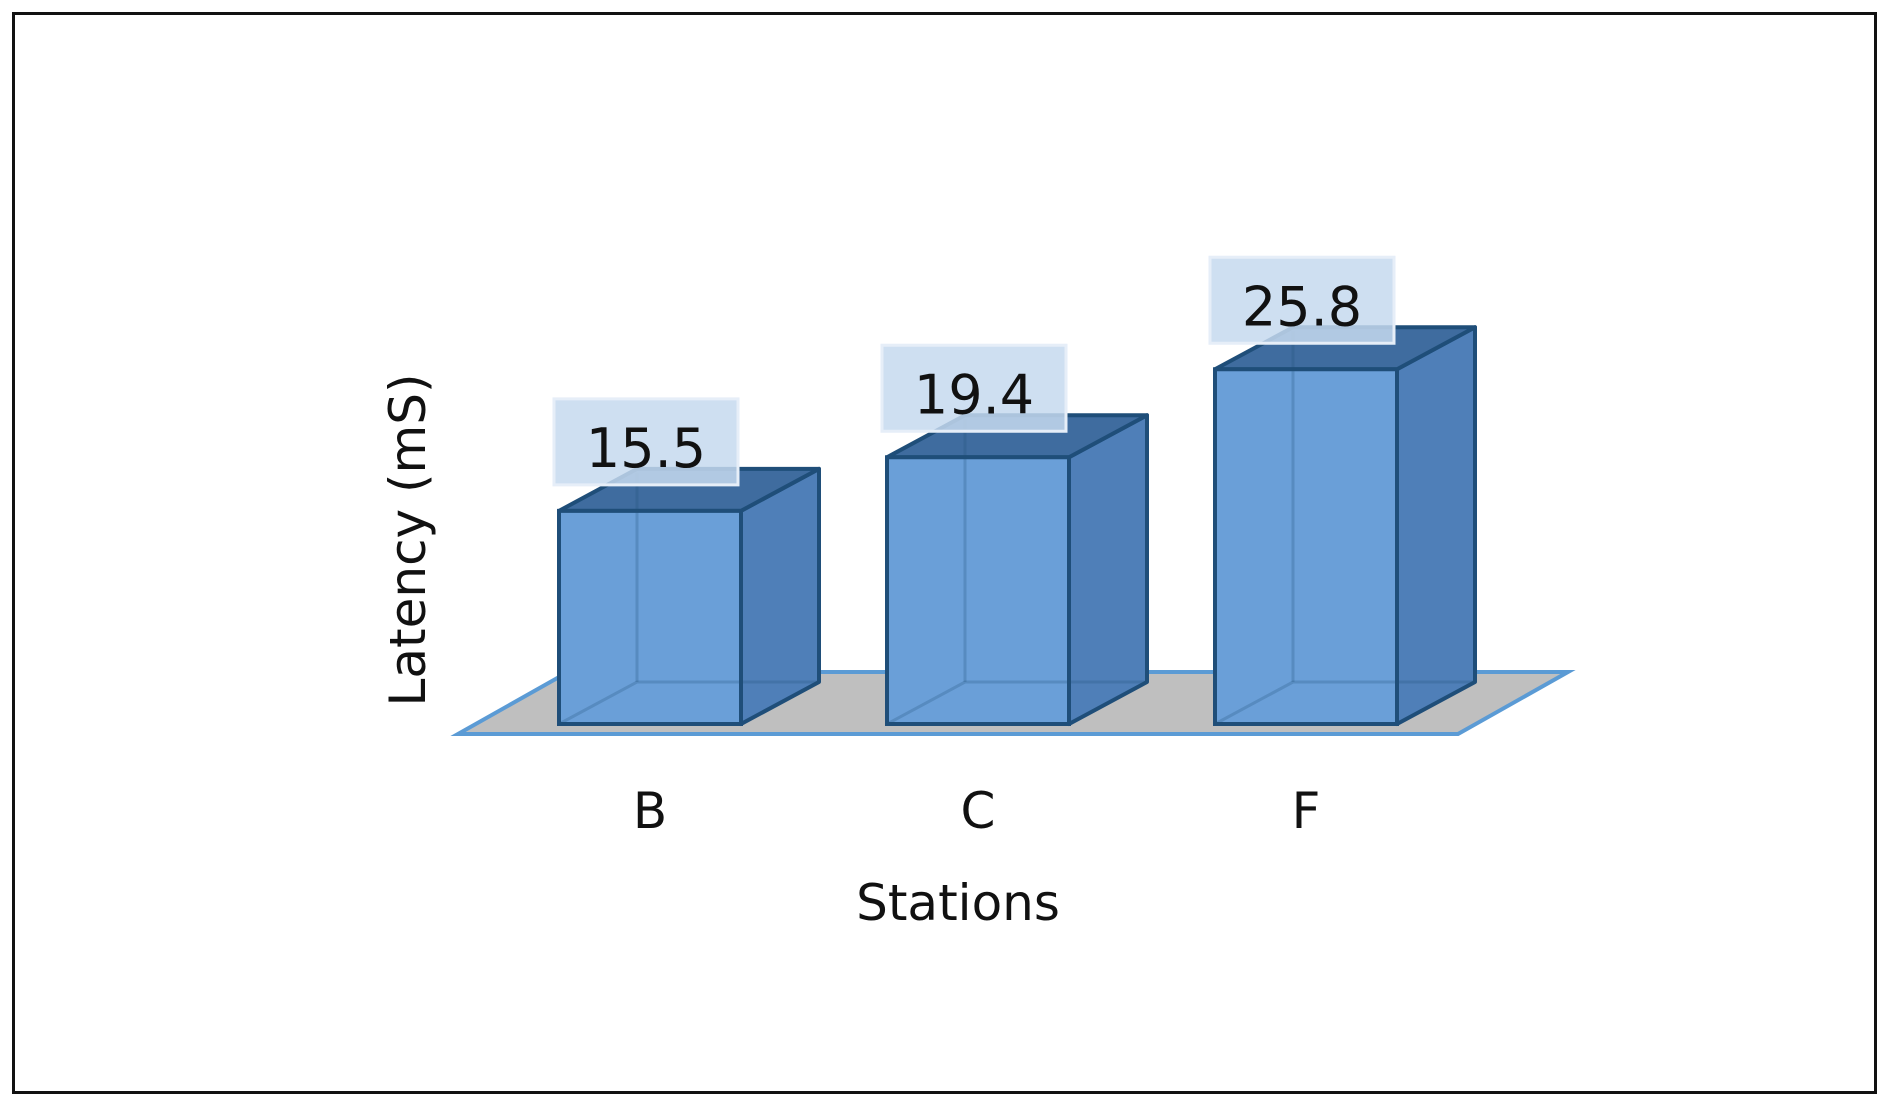 The width and height of the screenshot is (1892, 1106). Describe the element at coordinates (1306, 811) in the screenshot. I see `x-tick-label: F` at that location.